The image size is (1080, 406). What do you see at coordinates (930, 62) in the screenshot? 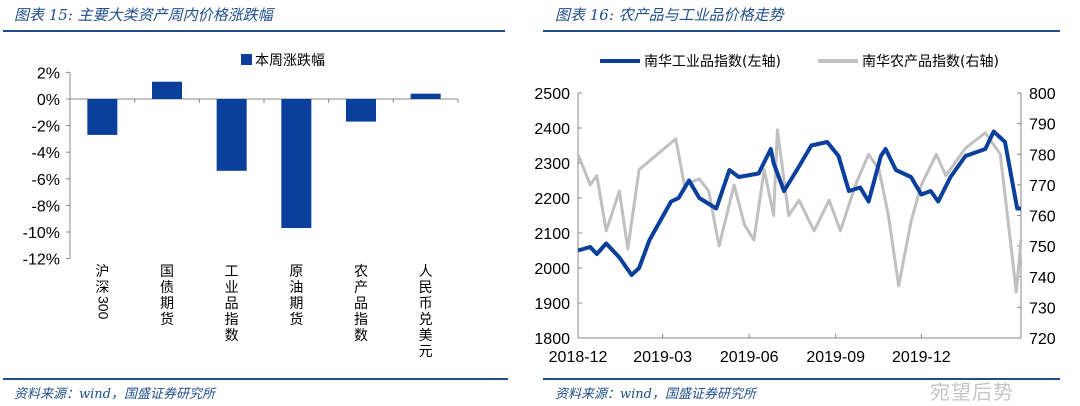
I see `legend-agri-label: 南华农产品指数(右轴)` at bounding box center [930, 62].